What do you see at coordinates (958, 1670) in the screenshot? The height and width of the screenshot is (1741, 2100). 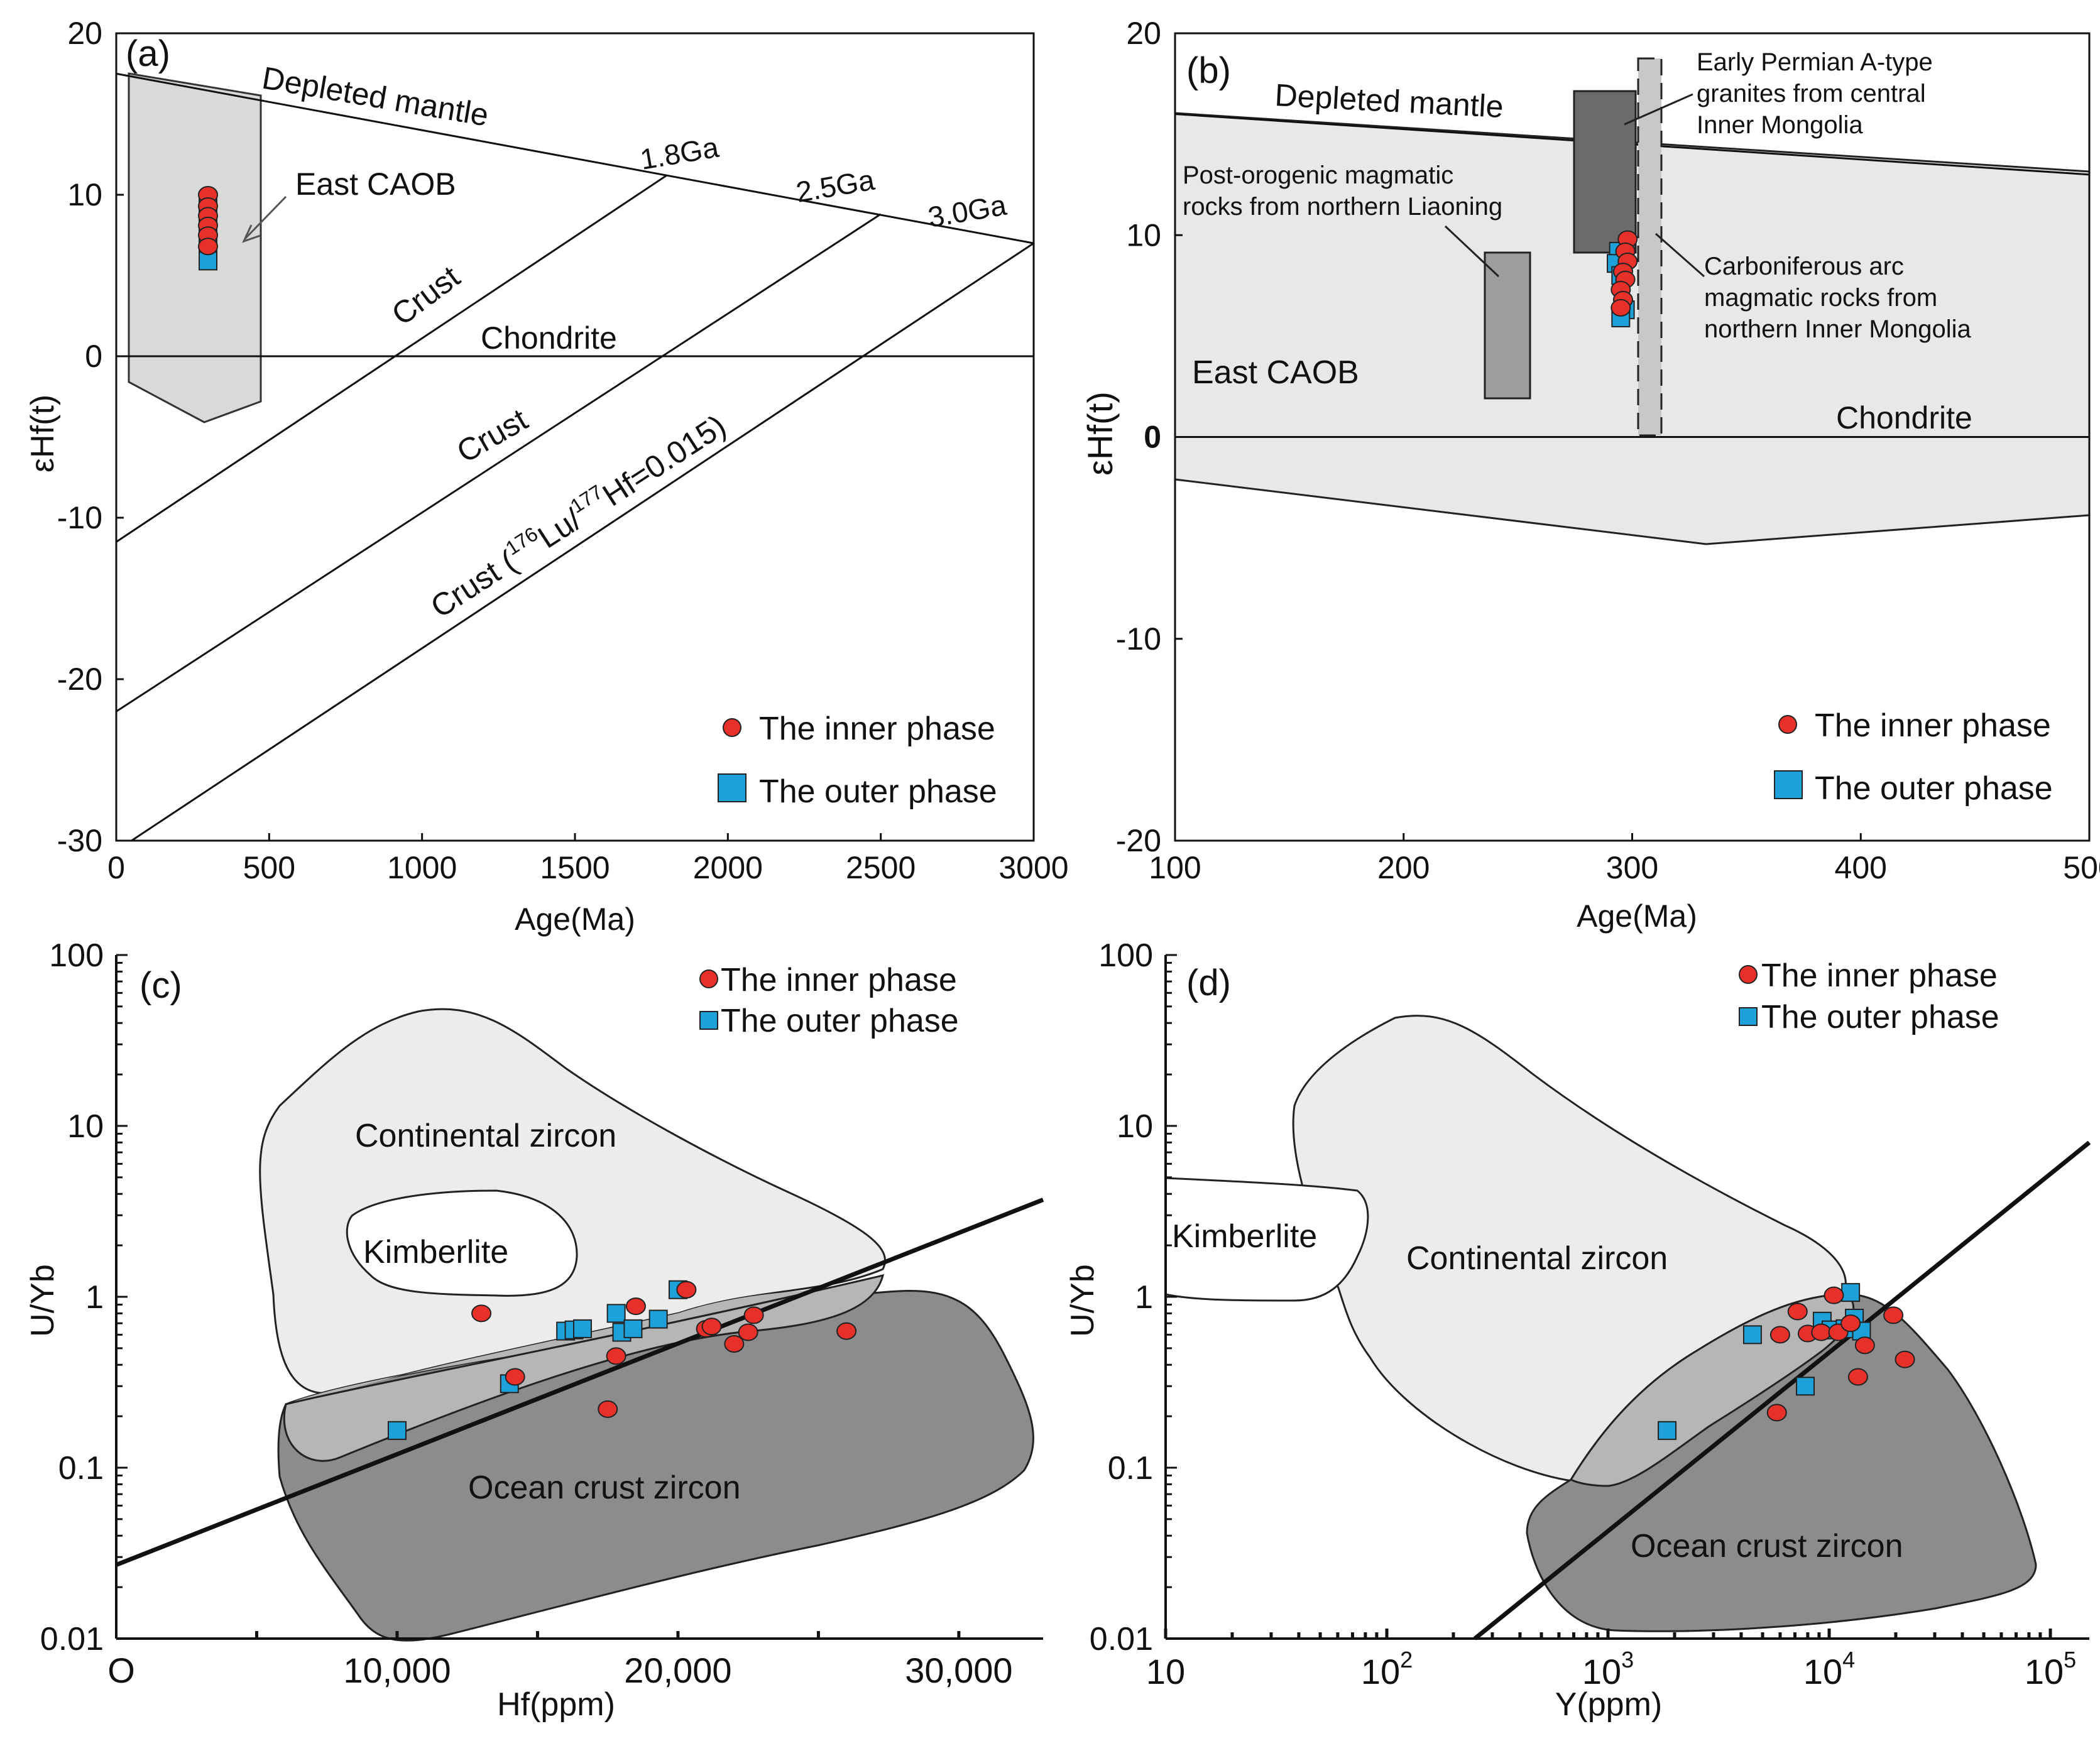 I see `x-tick-label: 30,000` at bounding box center [958, 1670].